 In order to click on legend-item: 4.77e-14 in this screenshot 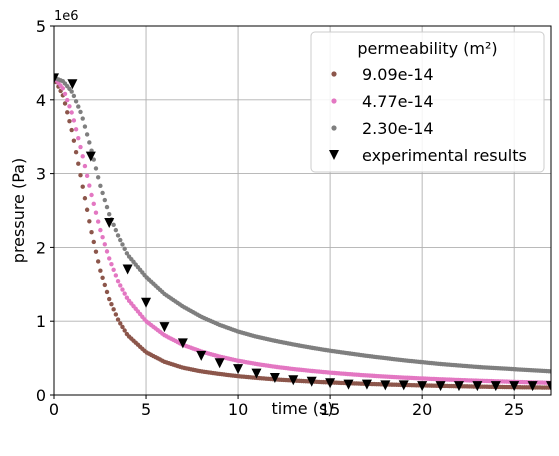, I will do `click(382, 101)`.